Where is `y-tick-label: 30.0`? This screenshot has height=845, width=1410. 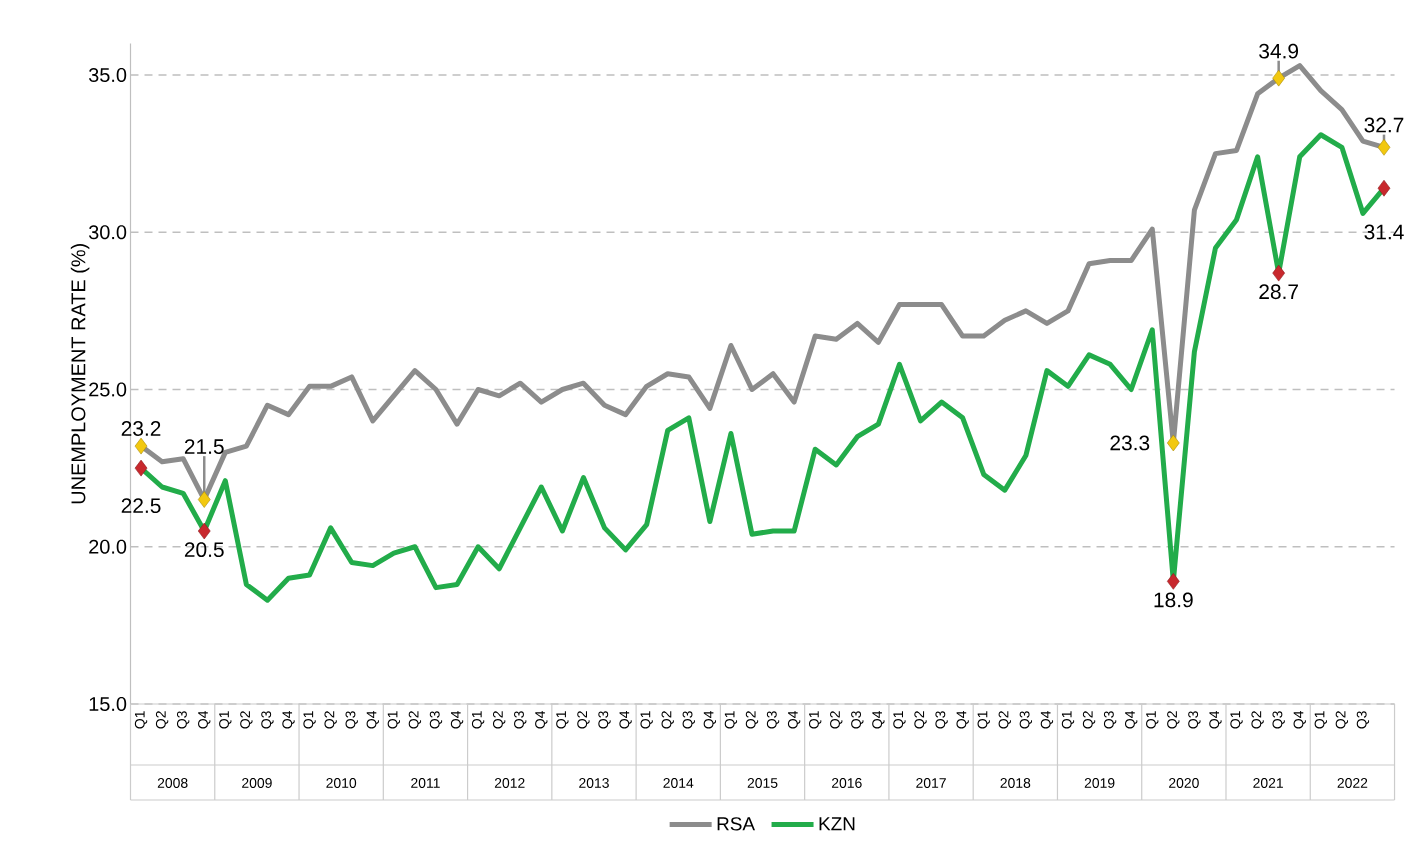 y-tick-label: 30.0 is located at coordinates (107, 232).